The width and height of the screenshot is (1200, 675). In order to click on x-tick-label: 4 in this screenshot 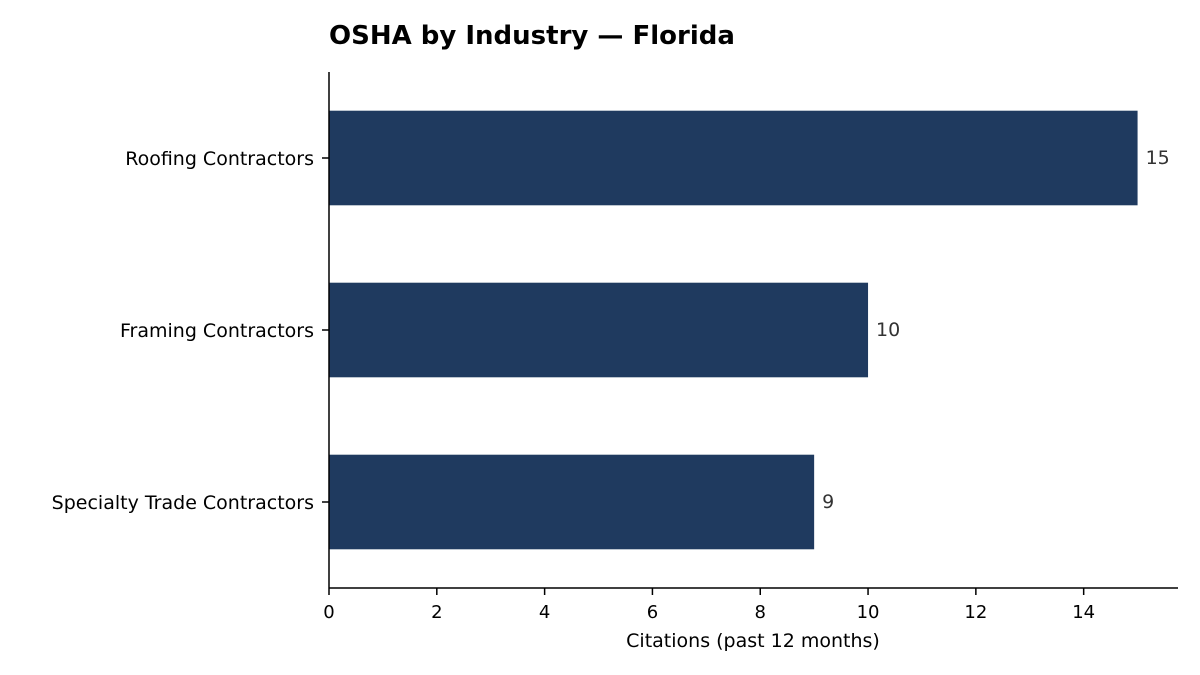, I will do `click(544, 612)`.